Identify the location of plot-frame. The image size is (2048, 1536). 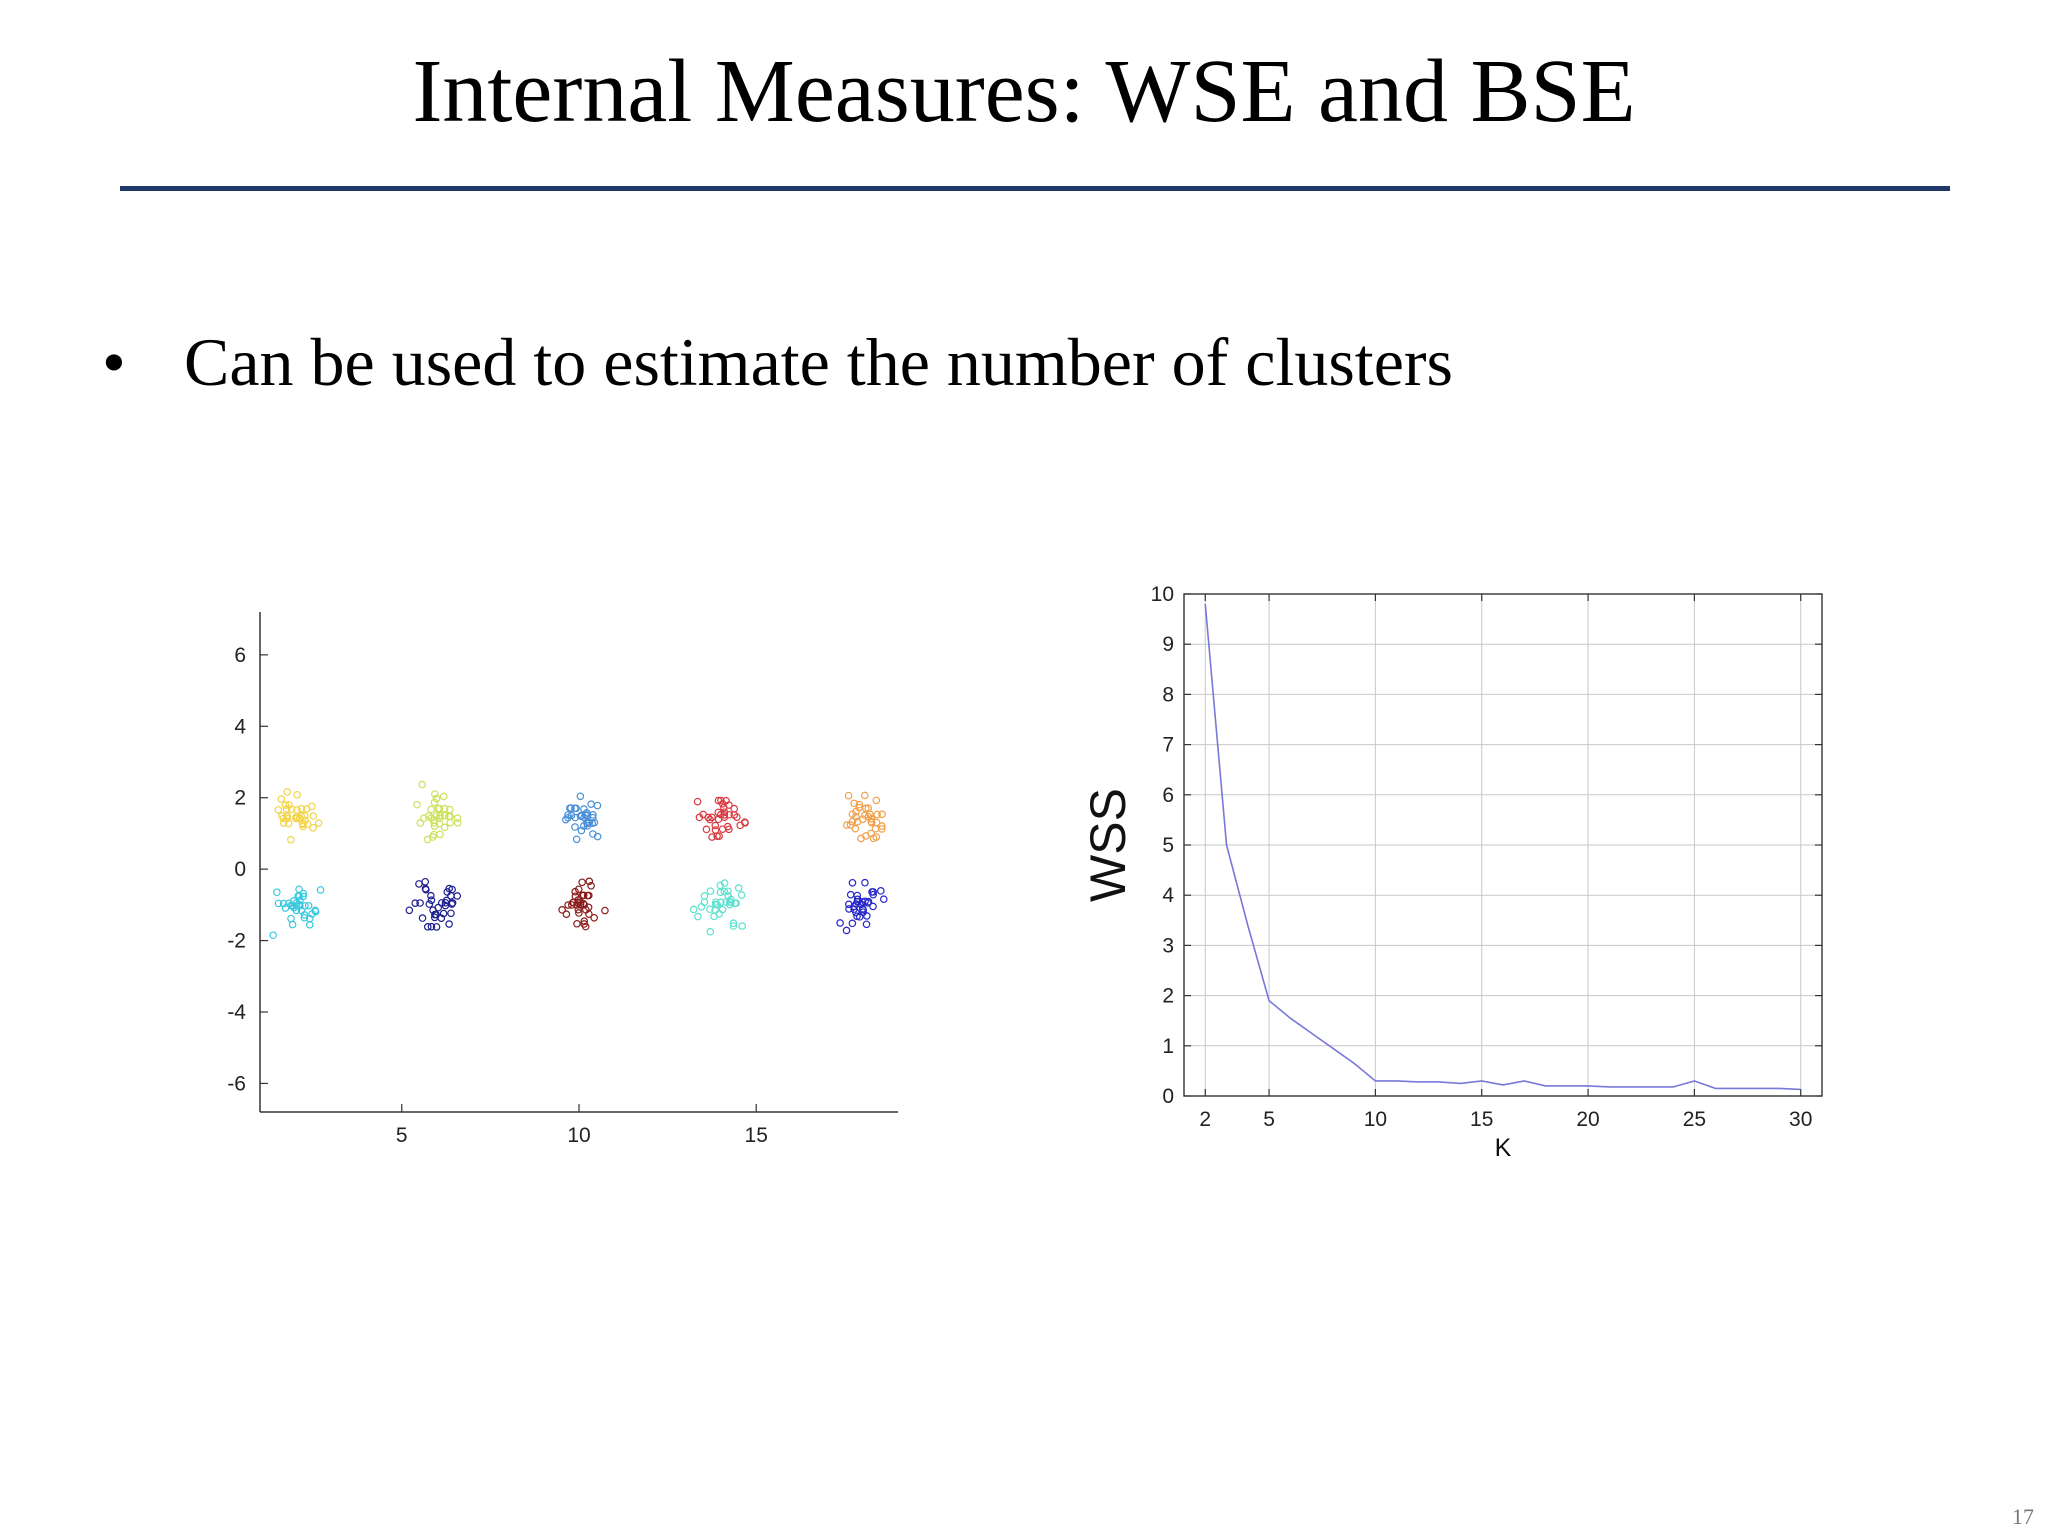
(1503, 845).